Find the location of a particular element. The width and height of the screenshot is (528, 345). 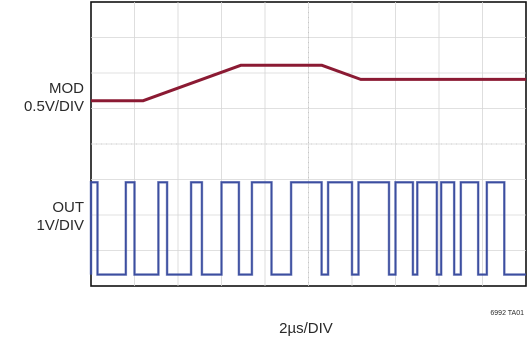

out-channel-label: OUT is located at coordinates (68, 207).